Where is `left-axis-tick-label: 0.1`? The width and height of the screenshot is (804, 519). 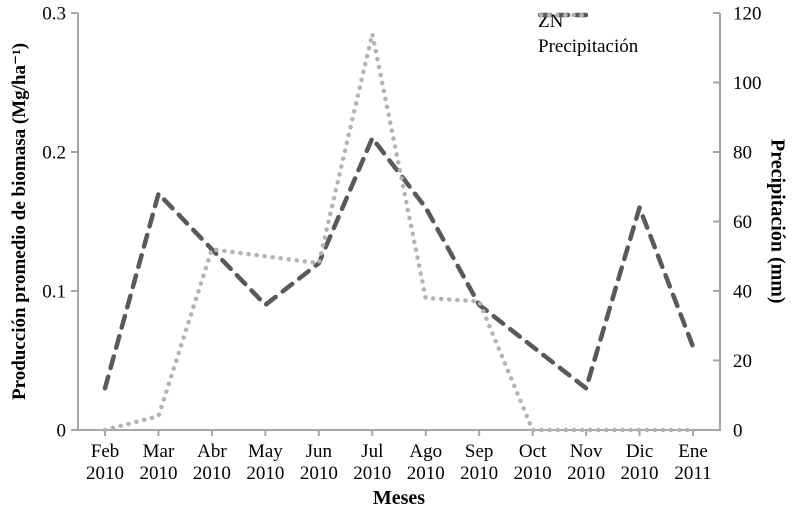
left-axis-tick-label: 0.1 is located at coordinates (54, 292).